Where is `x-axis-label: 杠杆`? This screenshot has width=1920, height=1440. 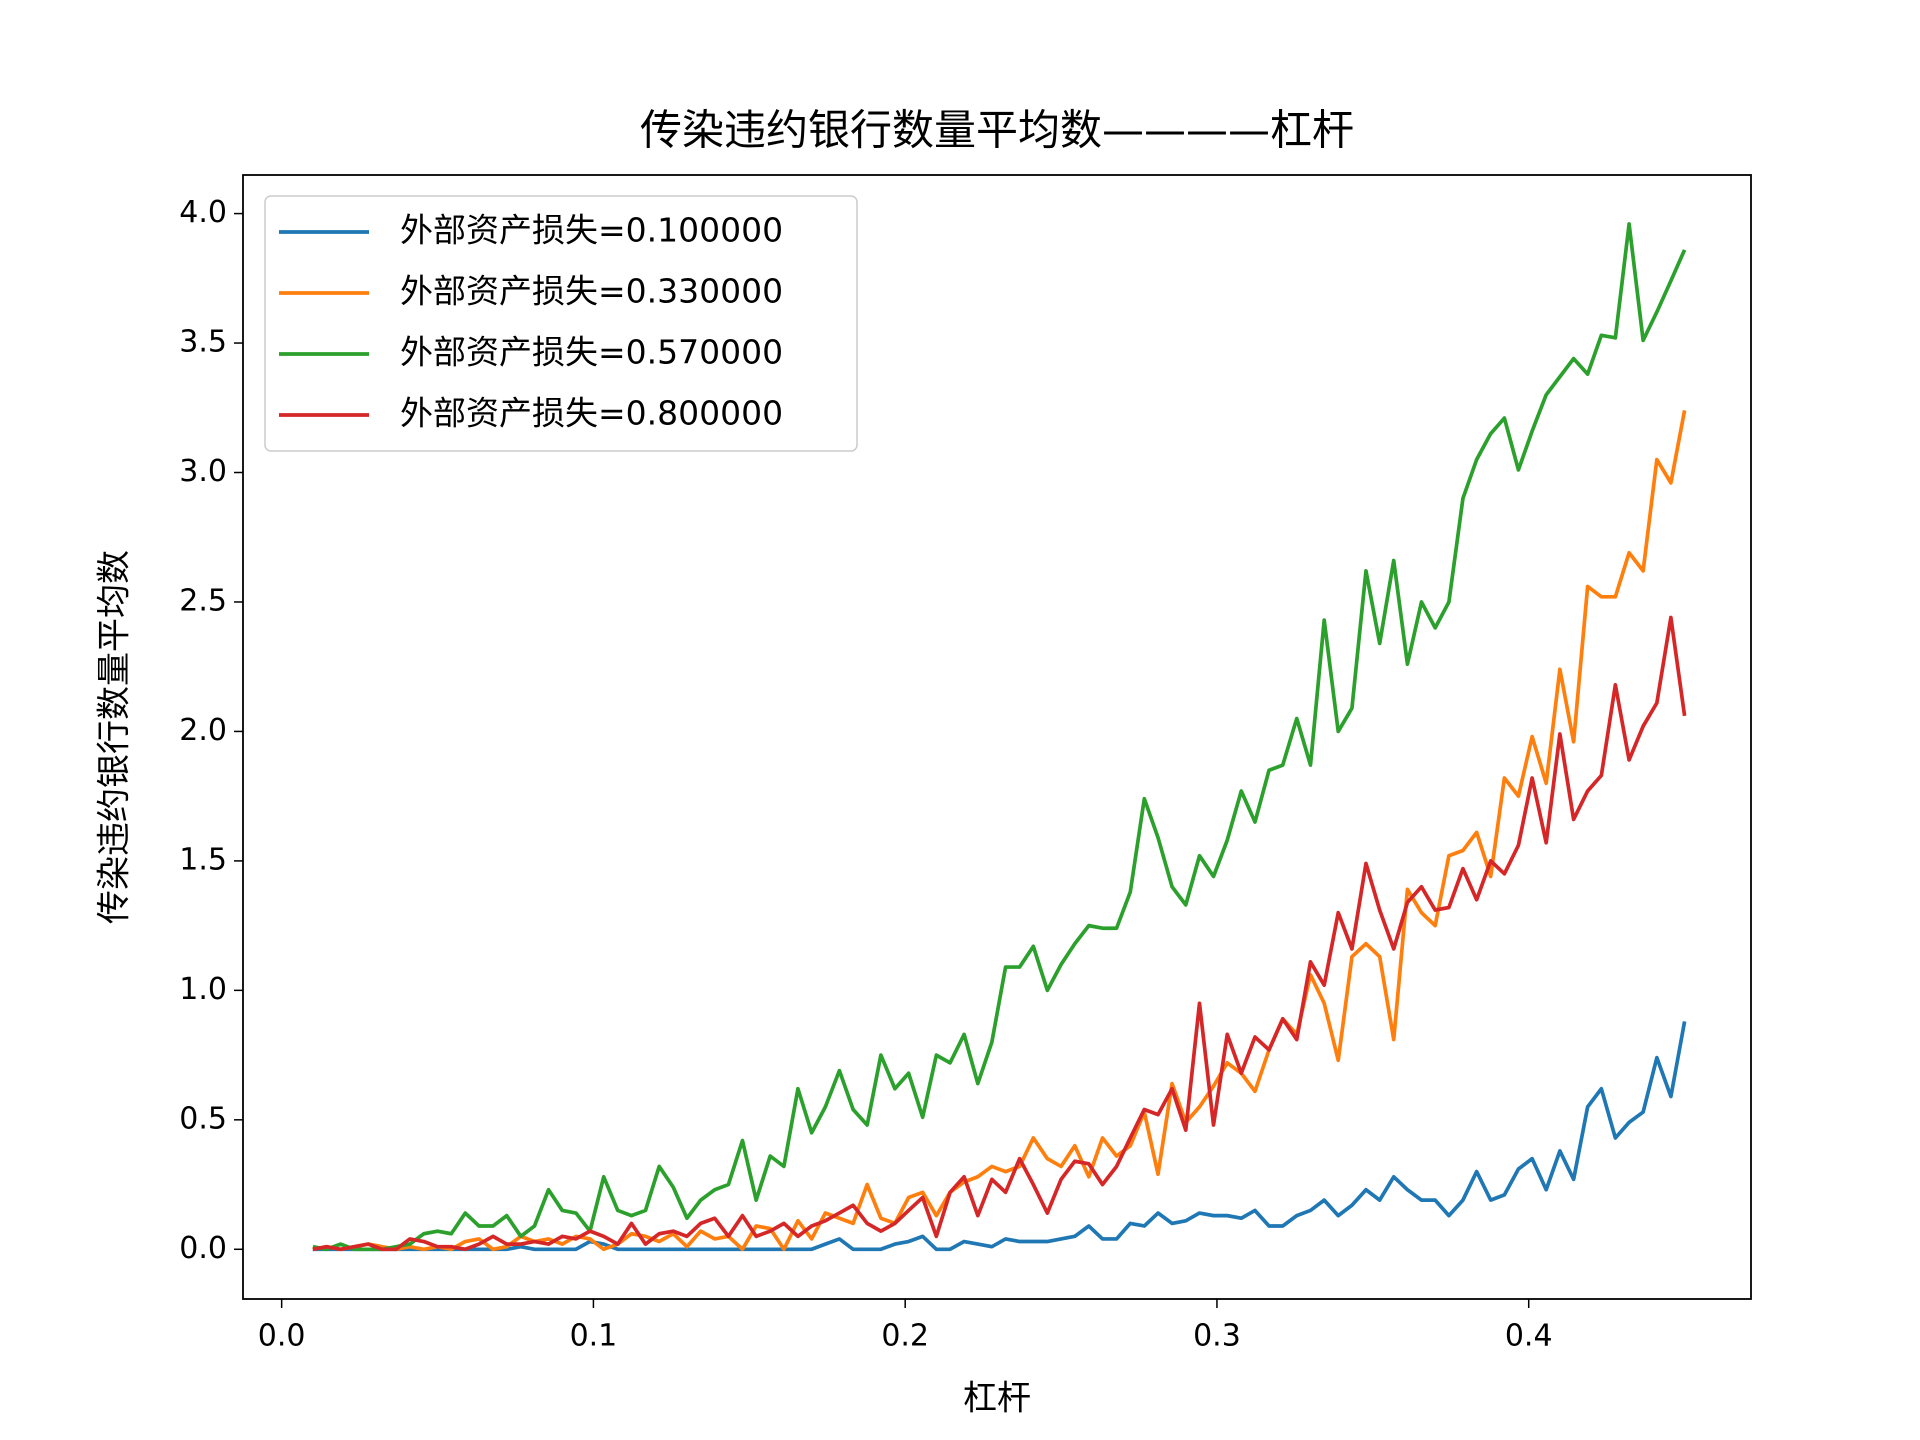 x-axis-label: 杠杆 is located at coordinates (997, 1399).